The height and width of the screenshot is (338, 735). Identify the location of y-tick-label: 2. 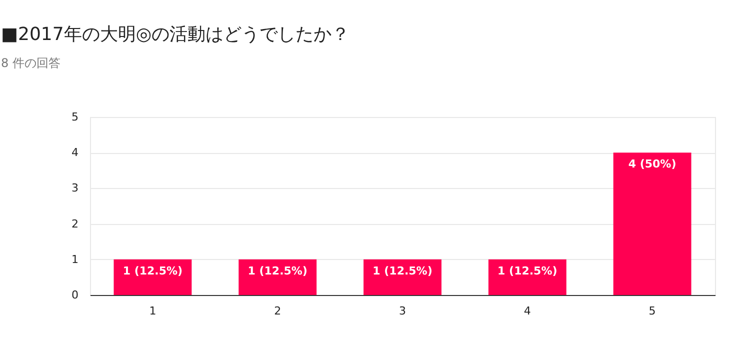
(75, 223).